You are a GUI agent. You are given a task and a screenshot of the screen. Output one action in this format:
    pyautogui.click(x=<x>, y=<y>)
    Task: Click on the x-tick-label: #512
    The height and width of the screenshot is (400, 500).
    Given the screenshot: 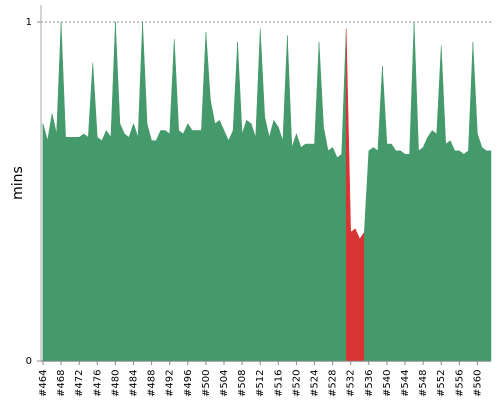 What is the action you would take?
    pyautogui.click(x=260, y=383)
    